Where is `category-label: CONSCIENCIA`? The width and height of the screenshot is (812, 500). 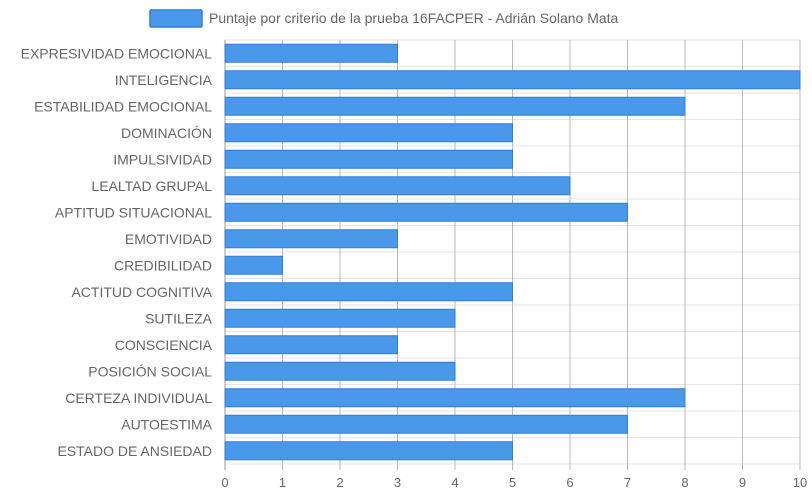 category-label: CONSCIENCIA is located at coordinates (164, 345).